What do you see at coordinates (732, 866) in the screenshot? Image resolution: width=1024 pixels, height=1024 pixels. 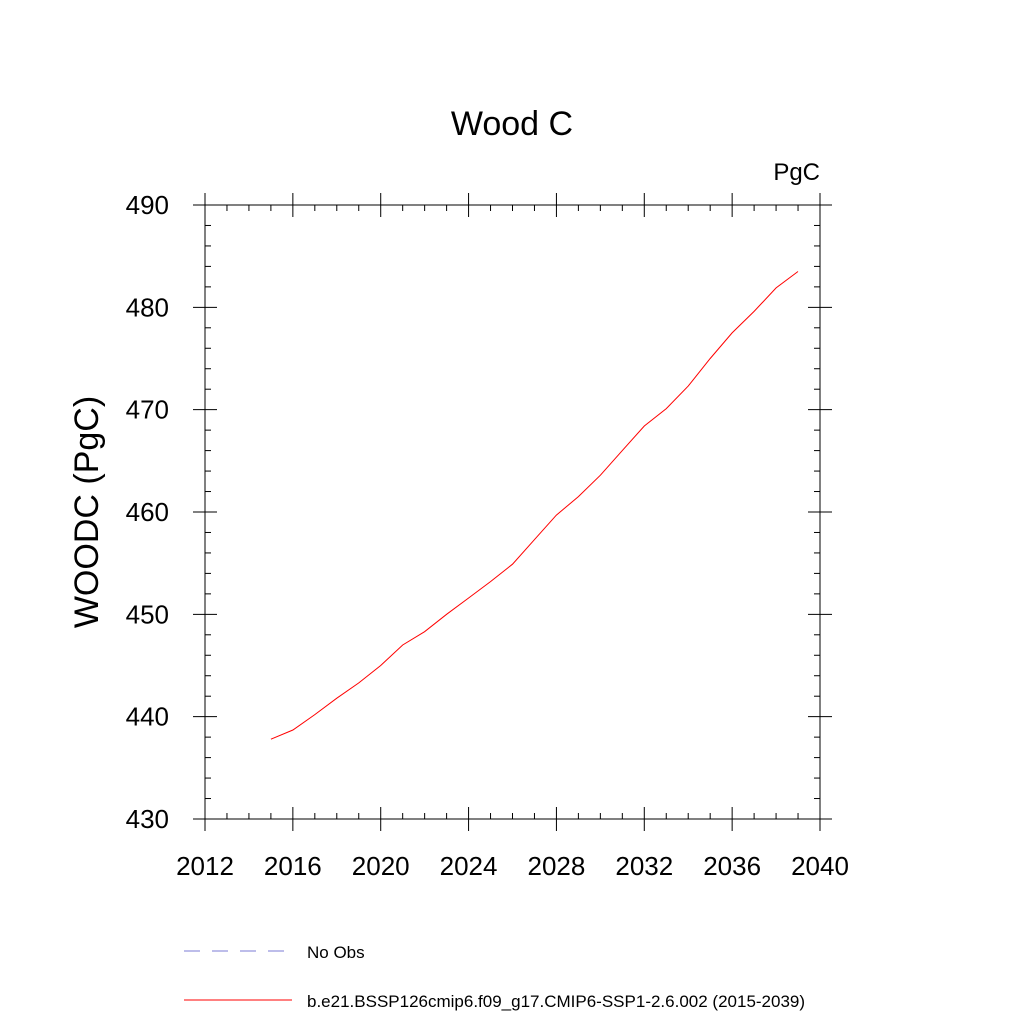 I see `x-tick-label: 2036` at bounding box center [732, 866].